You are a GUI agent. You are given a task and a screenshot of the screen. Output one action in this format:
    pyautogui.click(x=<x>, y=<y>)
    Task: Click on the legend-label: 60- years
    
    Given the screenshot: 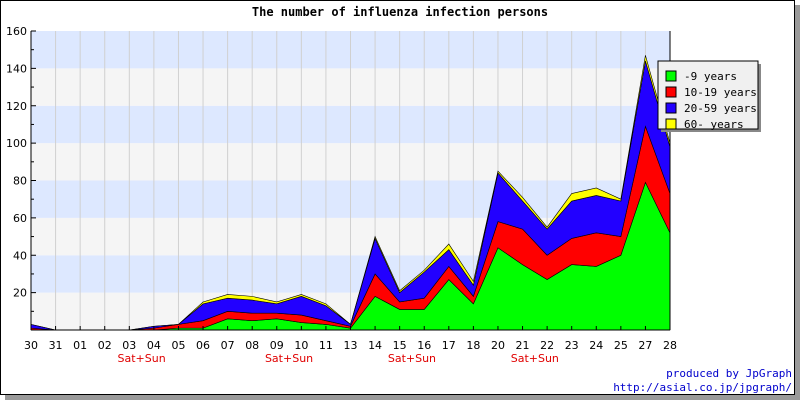 What is the action you would take?
    pyautogui.click(x=714, y=124)
    